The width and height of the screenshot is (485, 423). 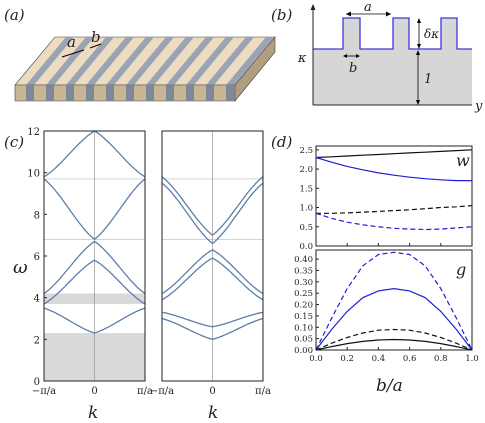 What do you see at coordinates (353, 68) in the screenshot?
I see `profile-label-b: b` at bounding box center [353, 68].